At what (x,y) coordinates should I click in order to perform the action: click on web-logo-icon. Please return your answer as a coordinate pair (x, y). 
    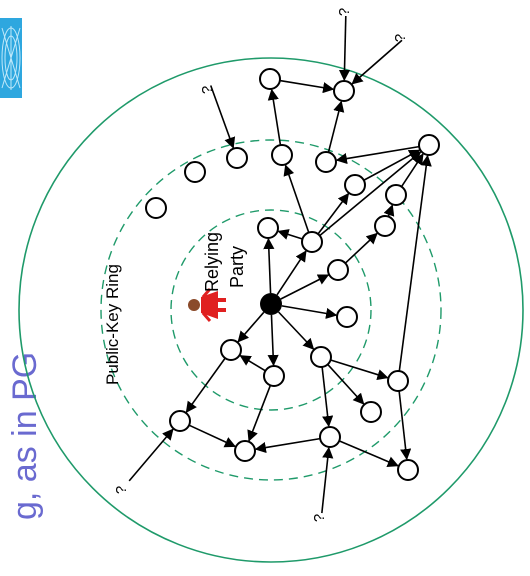
    Looking at the image, I should click on (11, 58).